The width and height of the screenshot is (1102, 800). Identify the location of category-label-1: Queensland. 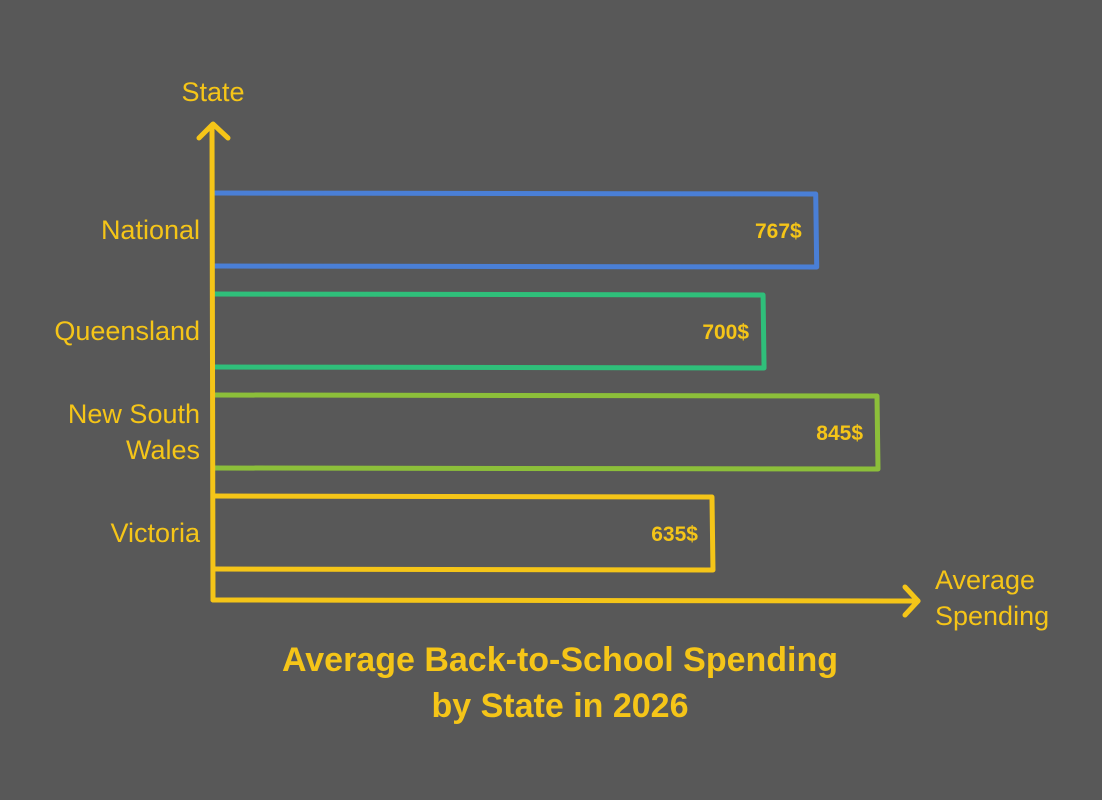
(127, 331).